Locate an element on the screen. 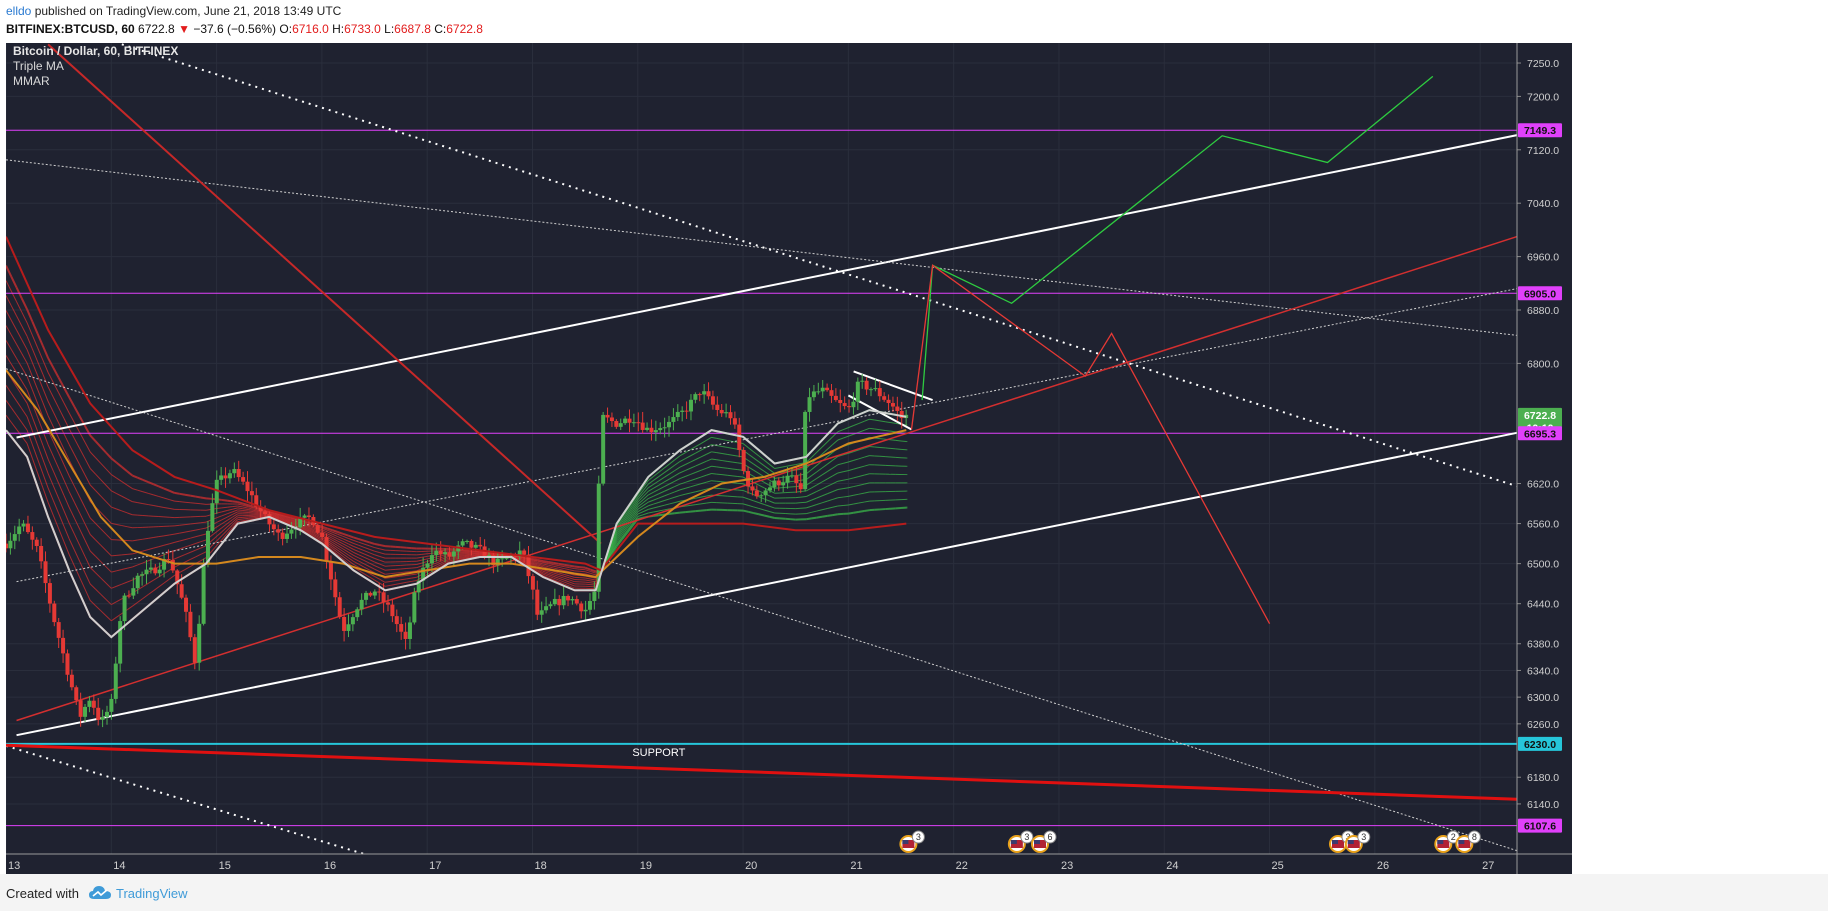 This screenshot has width=1828, height=911. down-arrow-icon: ▼ is located at coordinates (184, 29).